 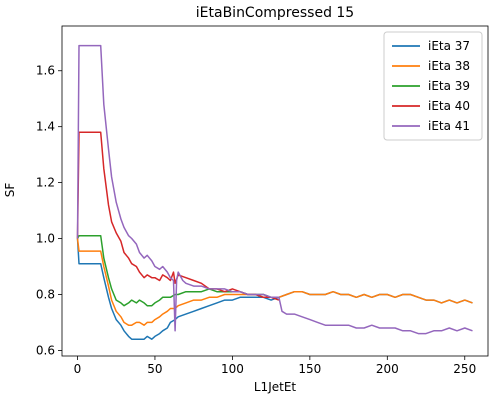 What do you see at coordinates (10, 190) in the screenshot?
I see `y-axis-label: SF` at bounding box center [10, 190].